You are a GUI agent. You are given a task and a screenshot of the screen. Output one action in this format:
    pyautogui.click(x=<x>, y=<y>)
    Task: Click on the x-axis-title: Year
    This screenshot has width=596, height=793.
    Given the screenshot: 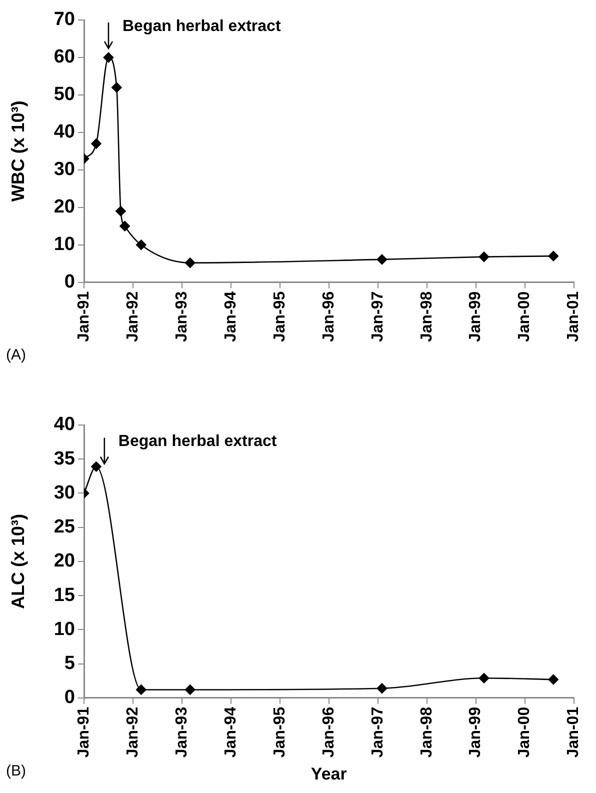 What is the action you would take?
    pyautogui.click(x=329, y=774)
    